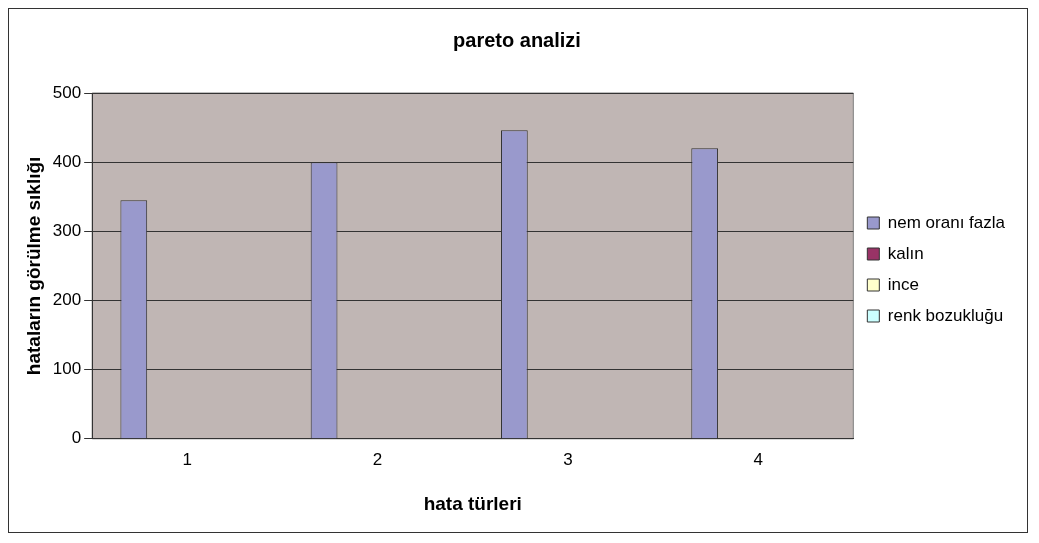 This screenshot has width=1039, height=543. I want to click on y-tick-label: 100, so click(67, 369).